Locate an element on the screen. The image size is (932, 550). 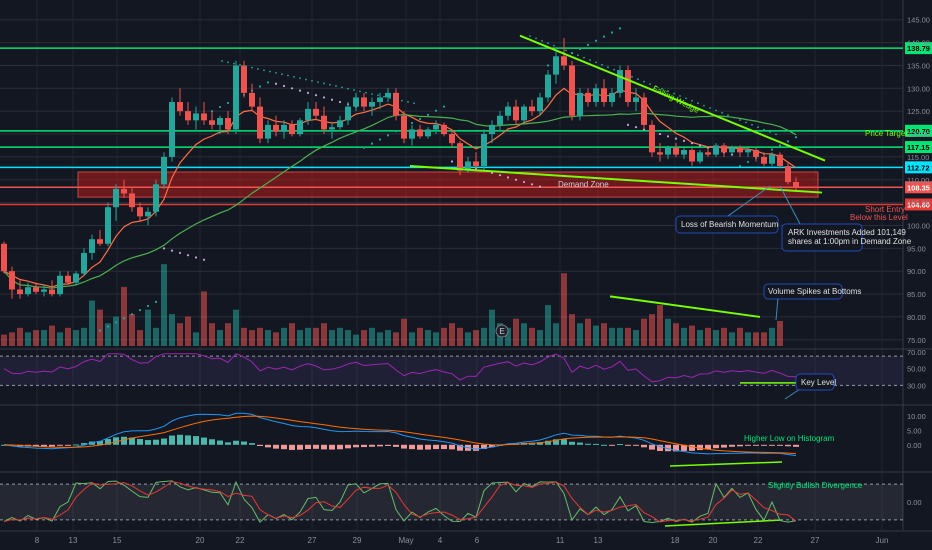
level-price-label-bg is located at coordinates (918, 130).